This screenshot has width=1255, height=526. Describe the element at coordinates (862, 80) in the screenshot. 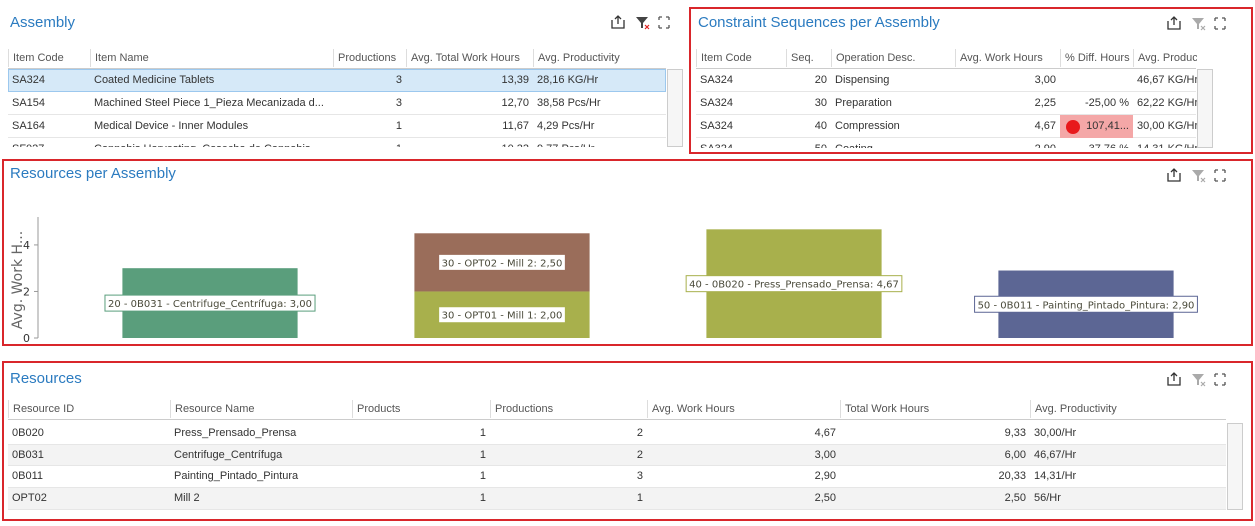

I see `table-cell: Dispensing` at that location.